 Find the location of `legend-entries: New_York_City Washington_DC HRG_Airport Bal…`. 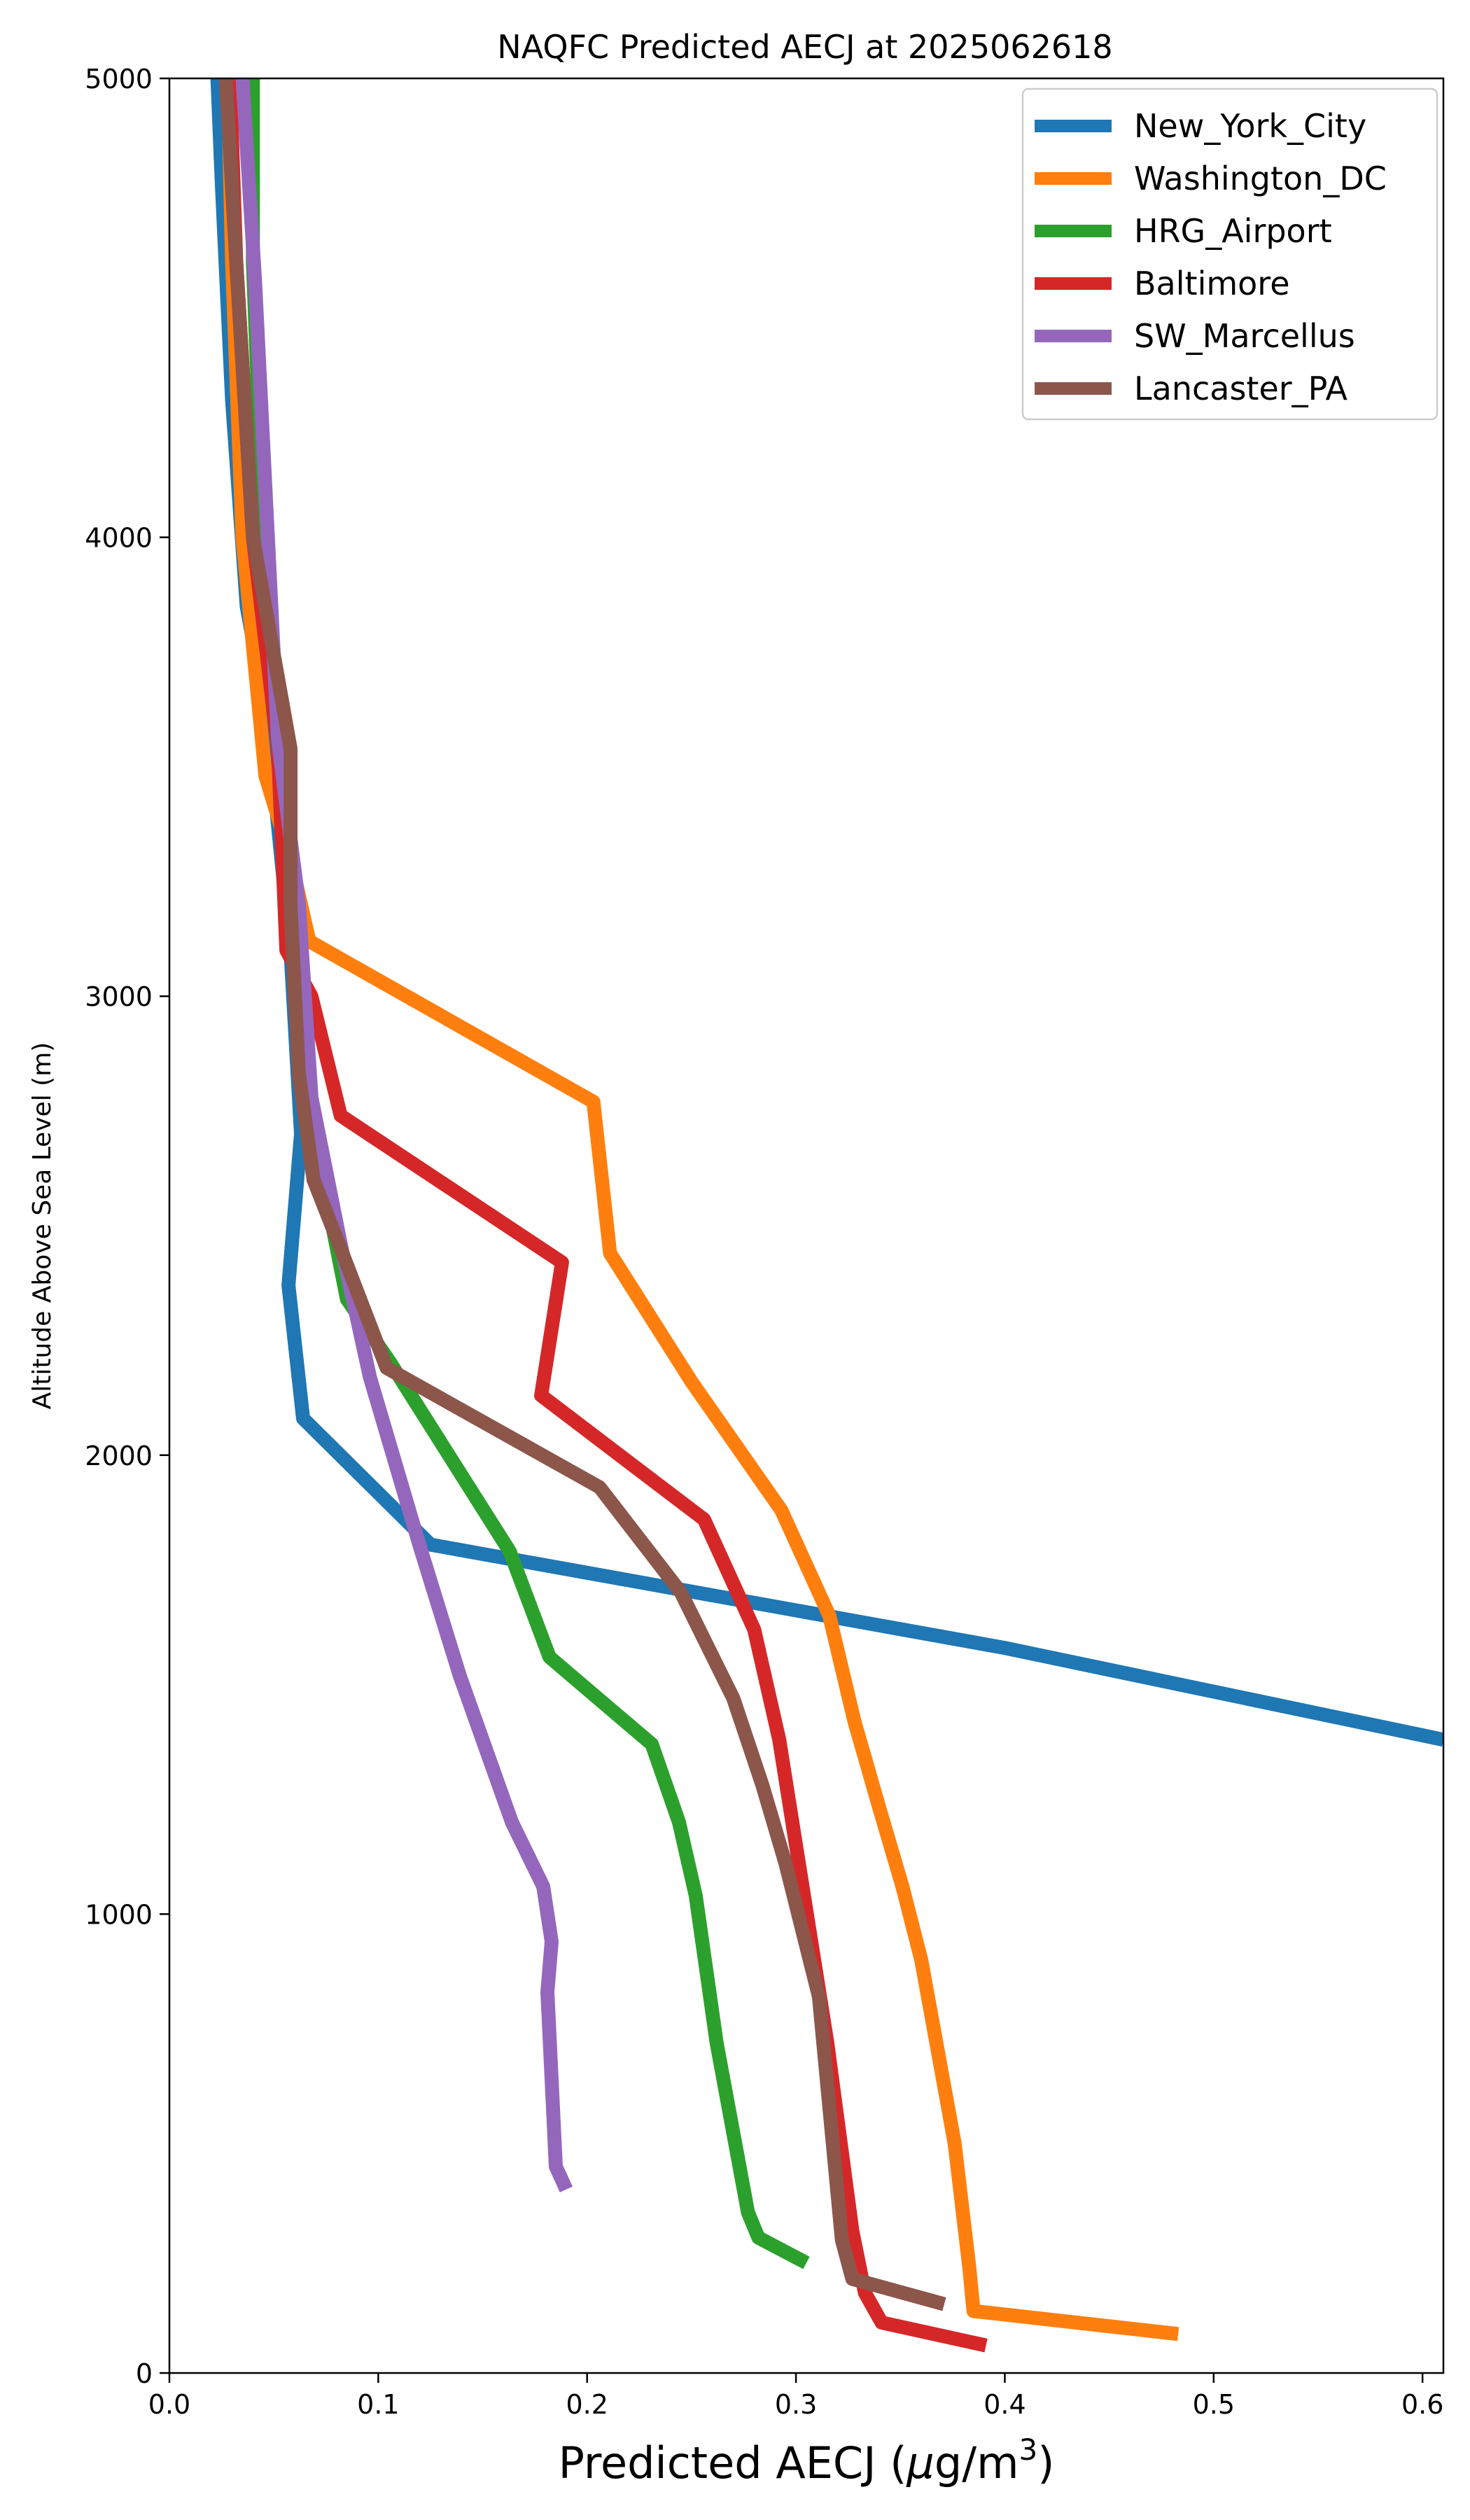

legend-entries: New_York_City Washington_DC HRG_Airport Bal… is located at coordinates (1211, 257).